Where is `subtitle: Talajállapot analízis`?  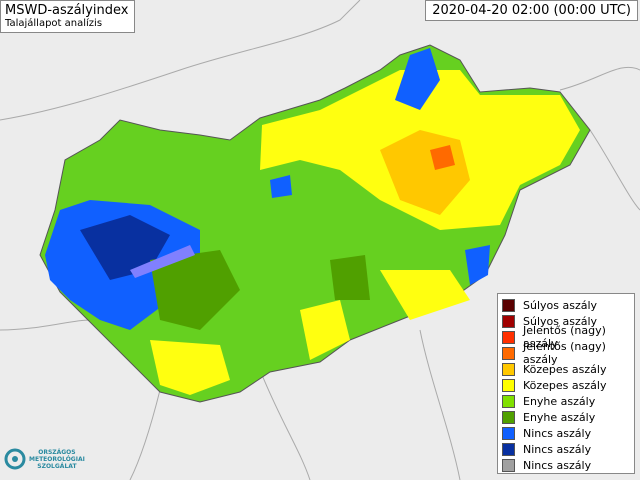
subtitle: Talajállapot analízis is located at coordinates (54, 23).